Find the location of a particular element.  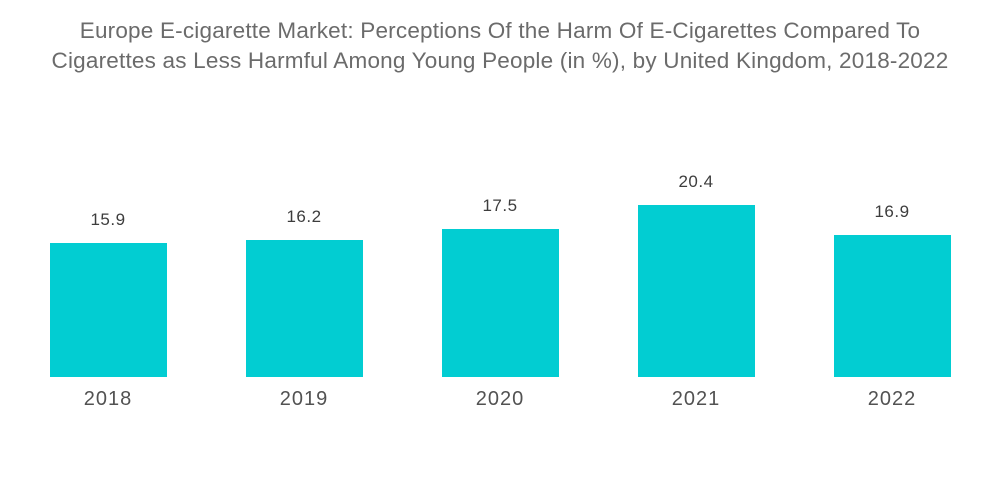

value-label: 16.9 is located at coordinates (892, 211).